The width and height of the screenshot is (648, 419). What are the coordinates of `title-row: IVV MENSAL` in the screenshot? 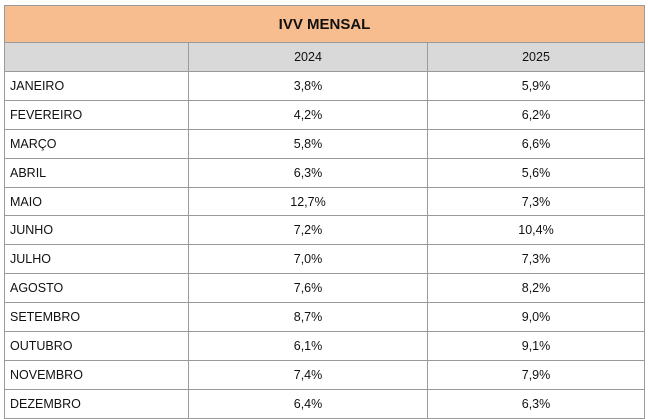 It's located at (324, 24).